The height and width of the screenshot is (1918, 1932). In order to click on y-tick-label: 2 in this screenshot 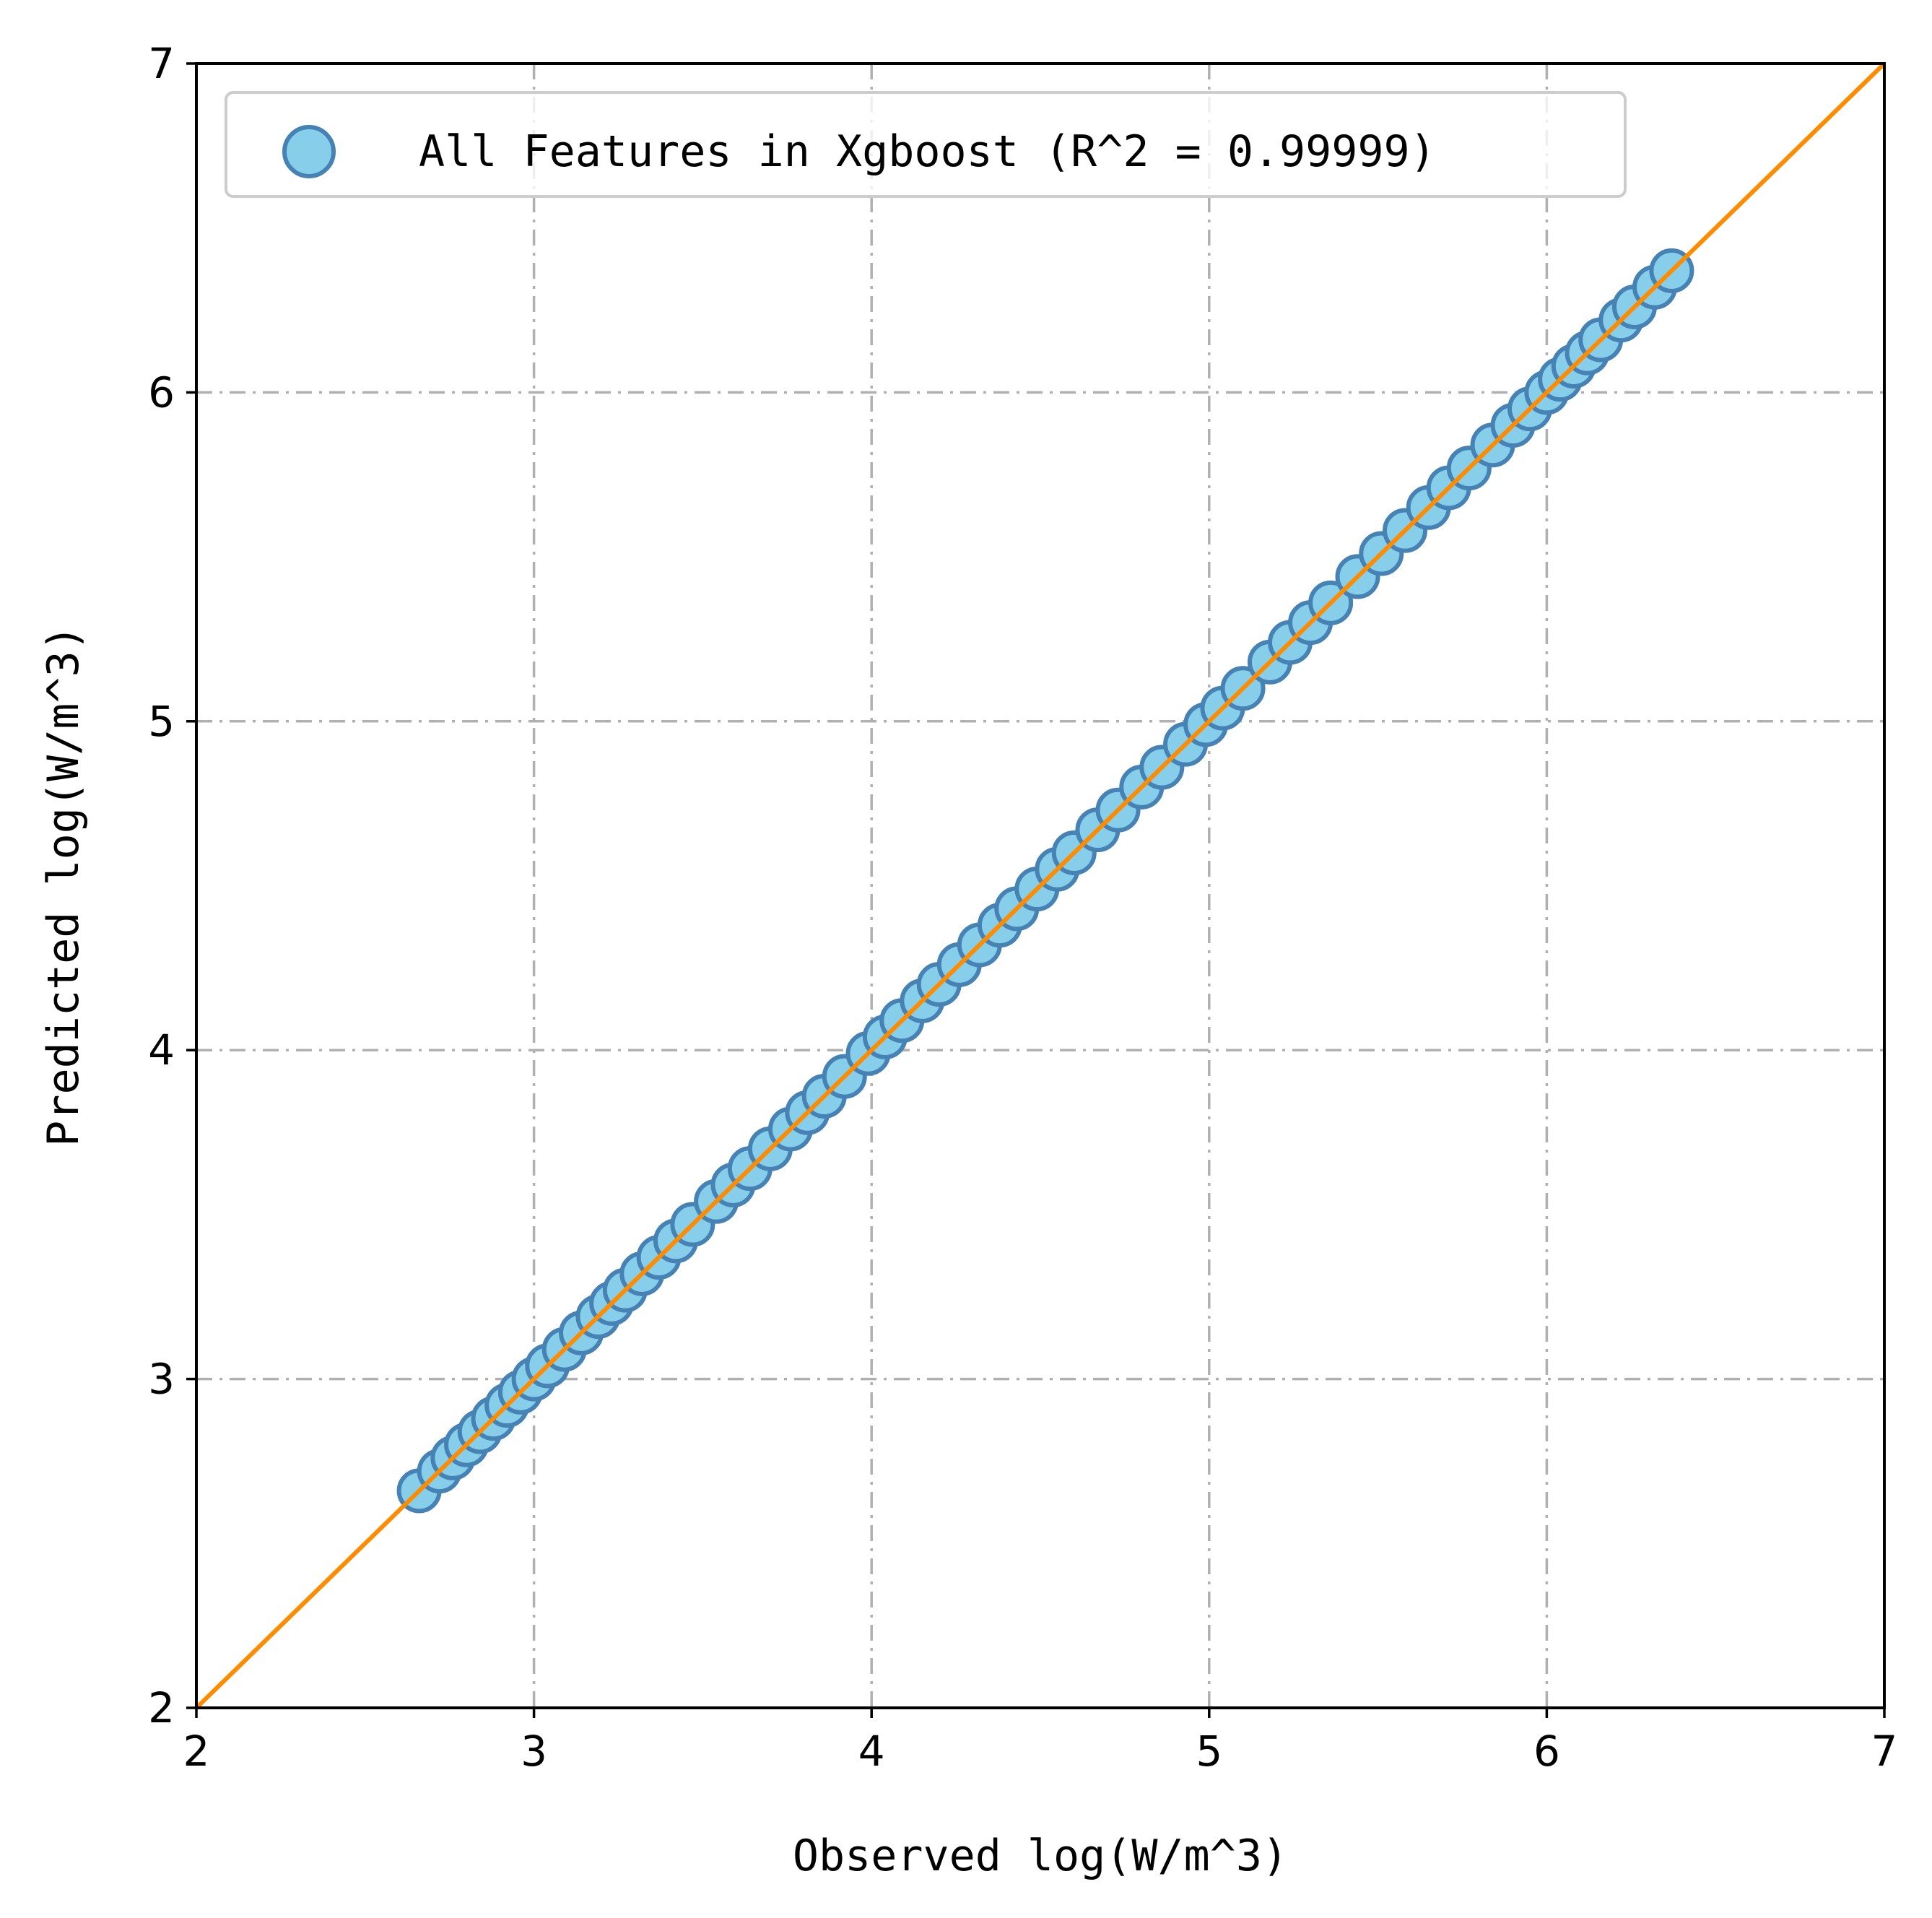, I will do `click(161, 1707)`.